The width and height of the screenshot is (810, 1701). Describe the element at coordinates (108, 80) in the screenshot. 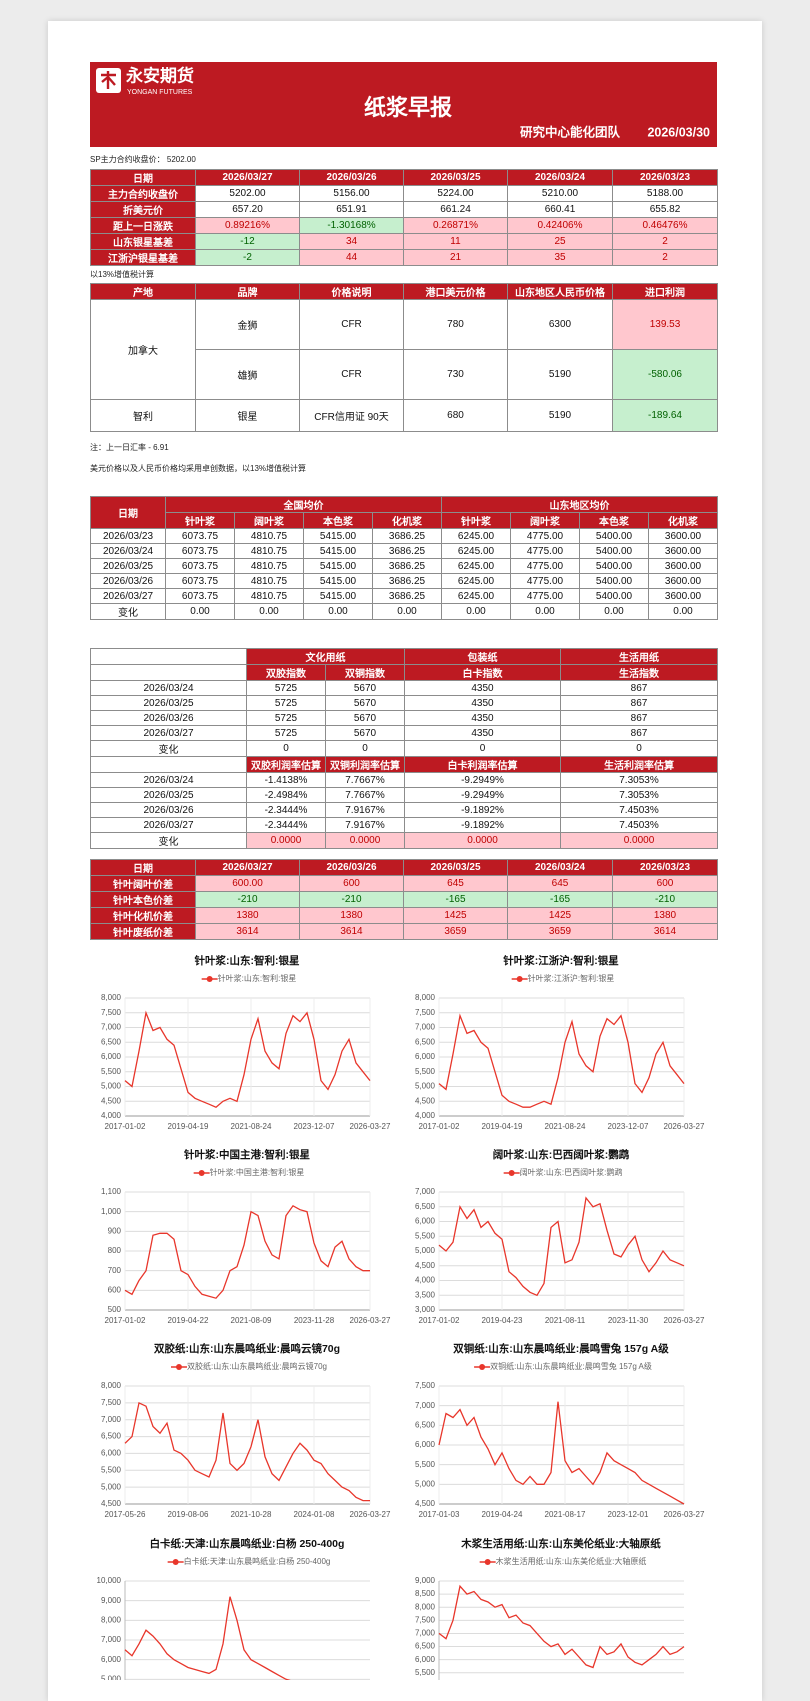

I see `logo-glyph` at that location.